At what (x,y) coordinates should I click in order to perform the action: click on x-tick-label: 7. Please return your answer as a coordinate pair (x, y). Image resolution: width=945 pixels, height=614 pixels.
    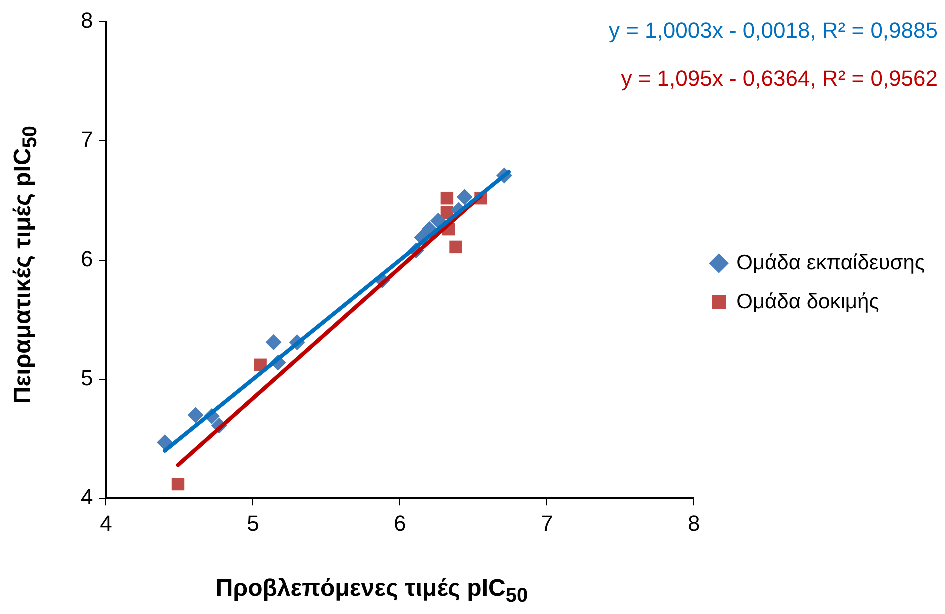
    Looking at the image, I should click on (547, 523).